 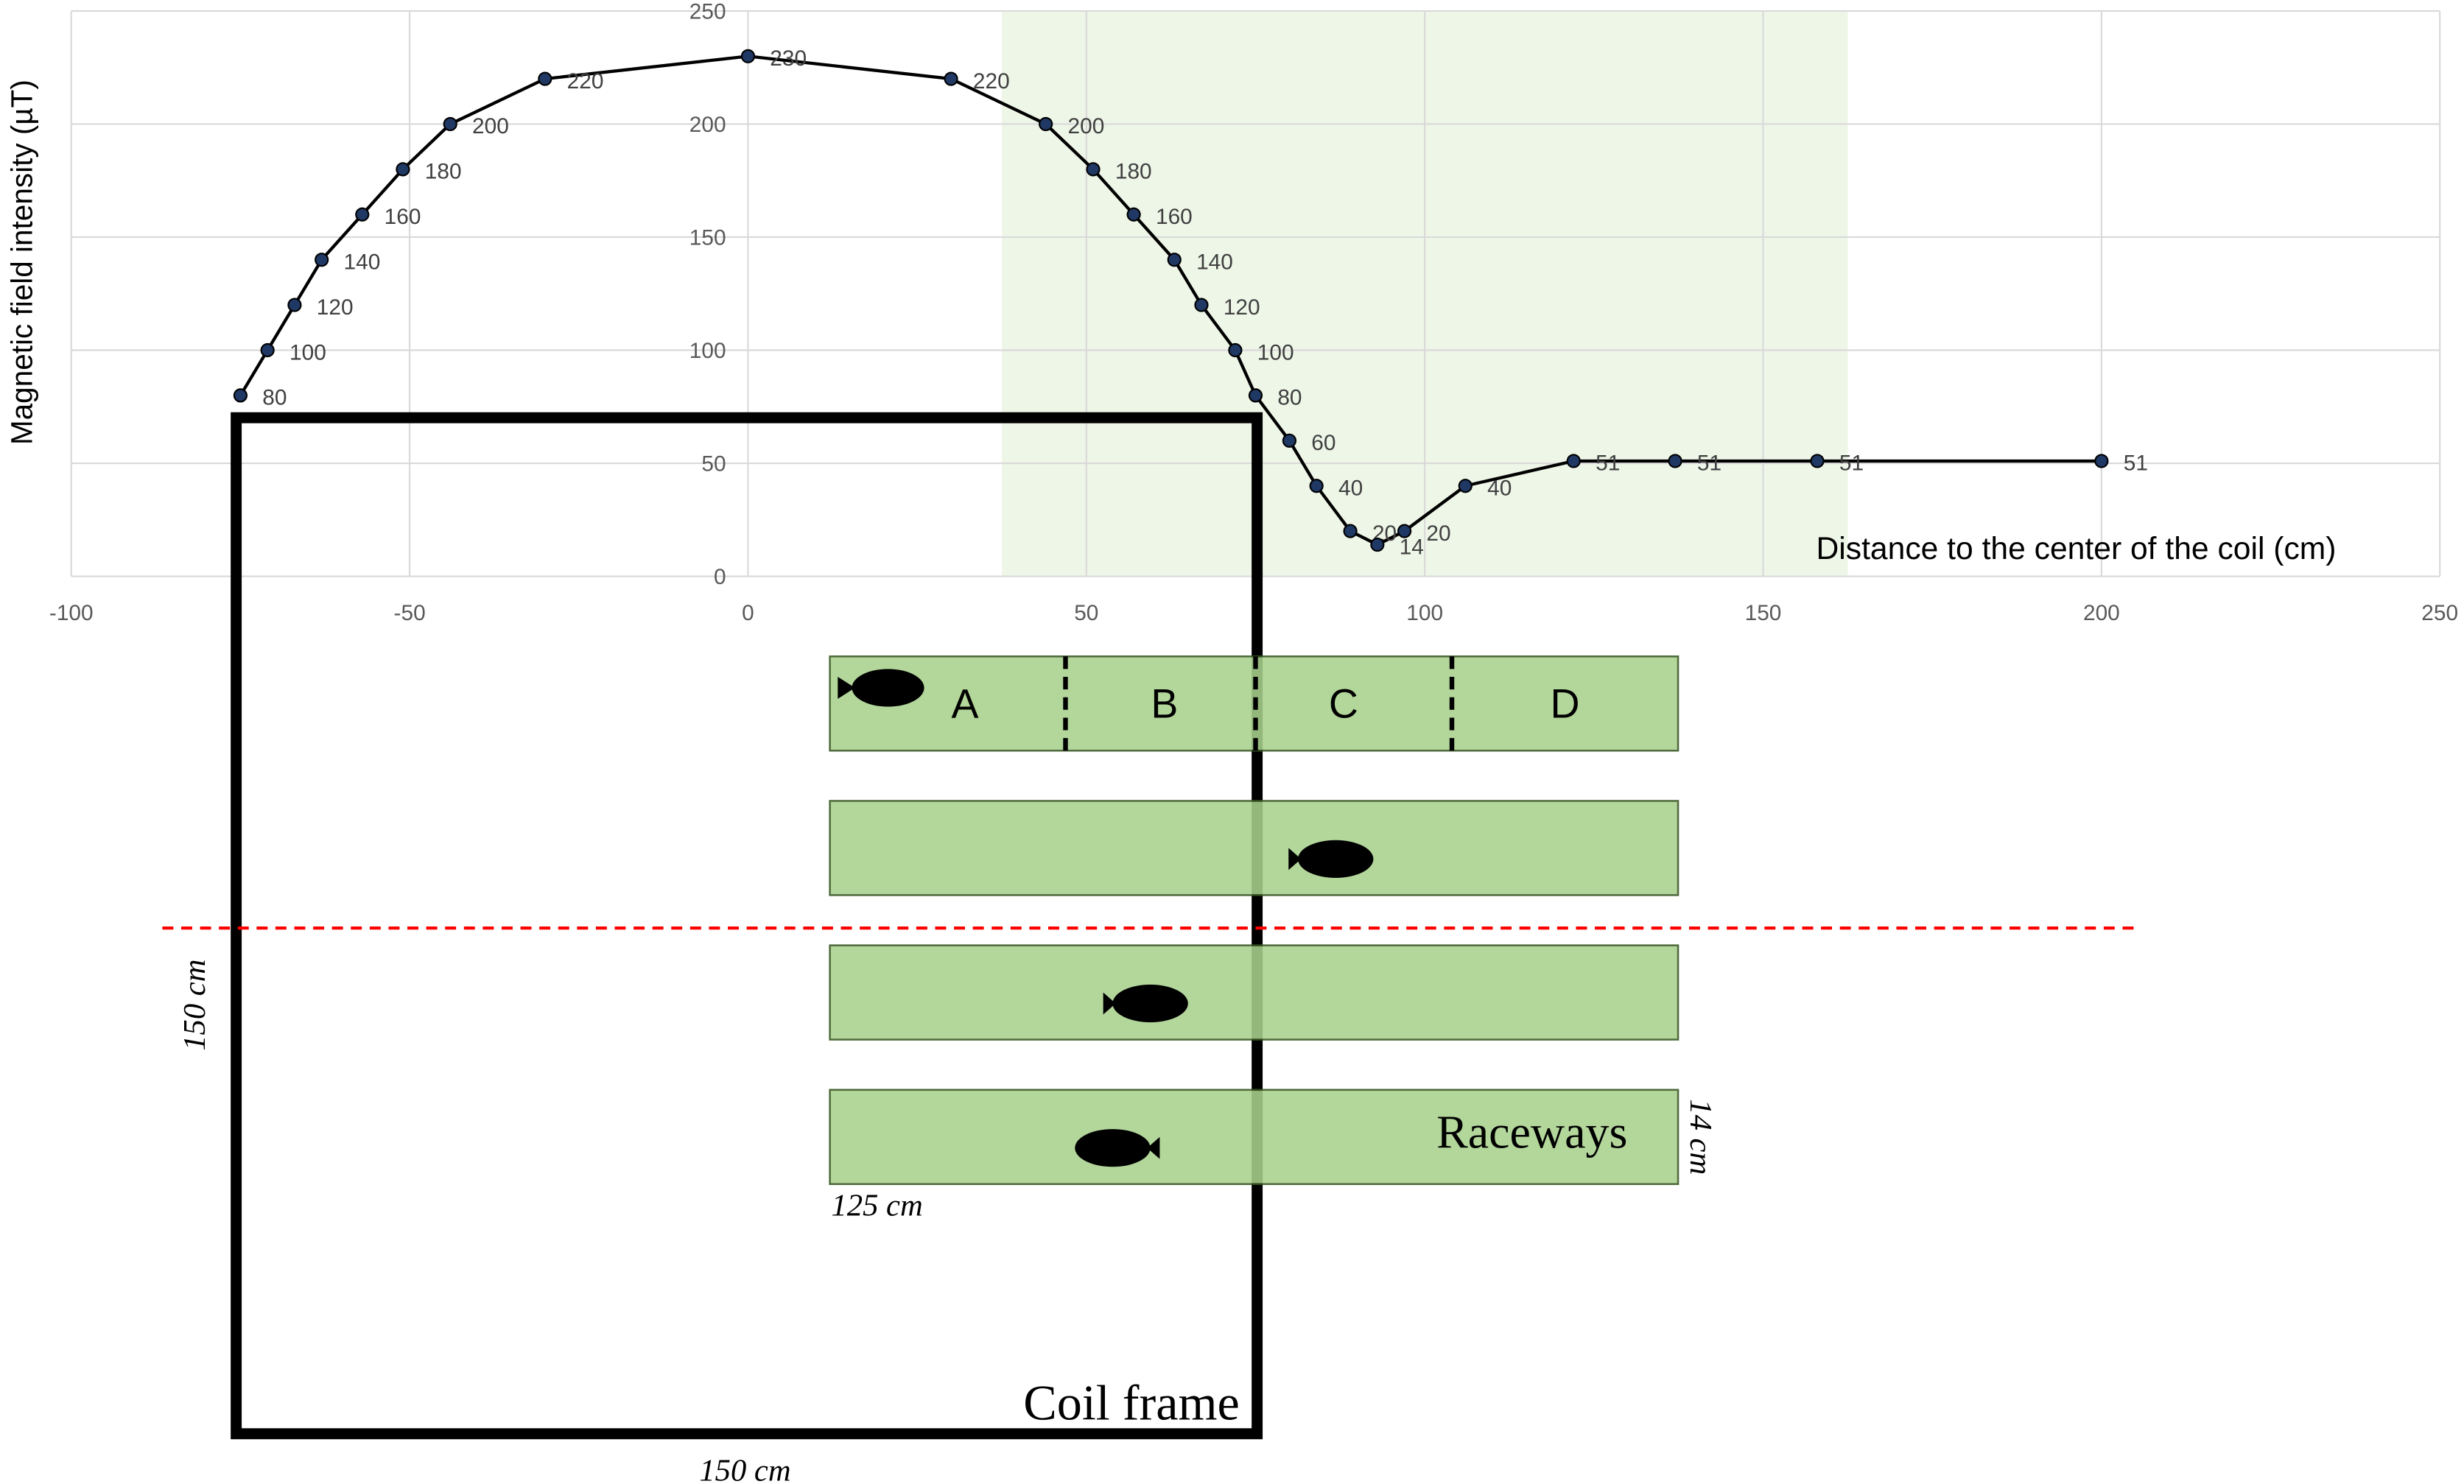 I want to click on raceway-label: Raceways, so click(x=1531, y=1132).